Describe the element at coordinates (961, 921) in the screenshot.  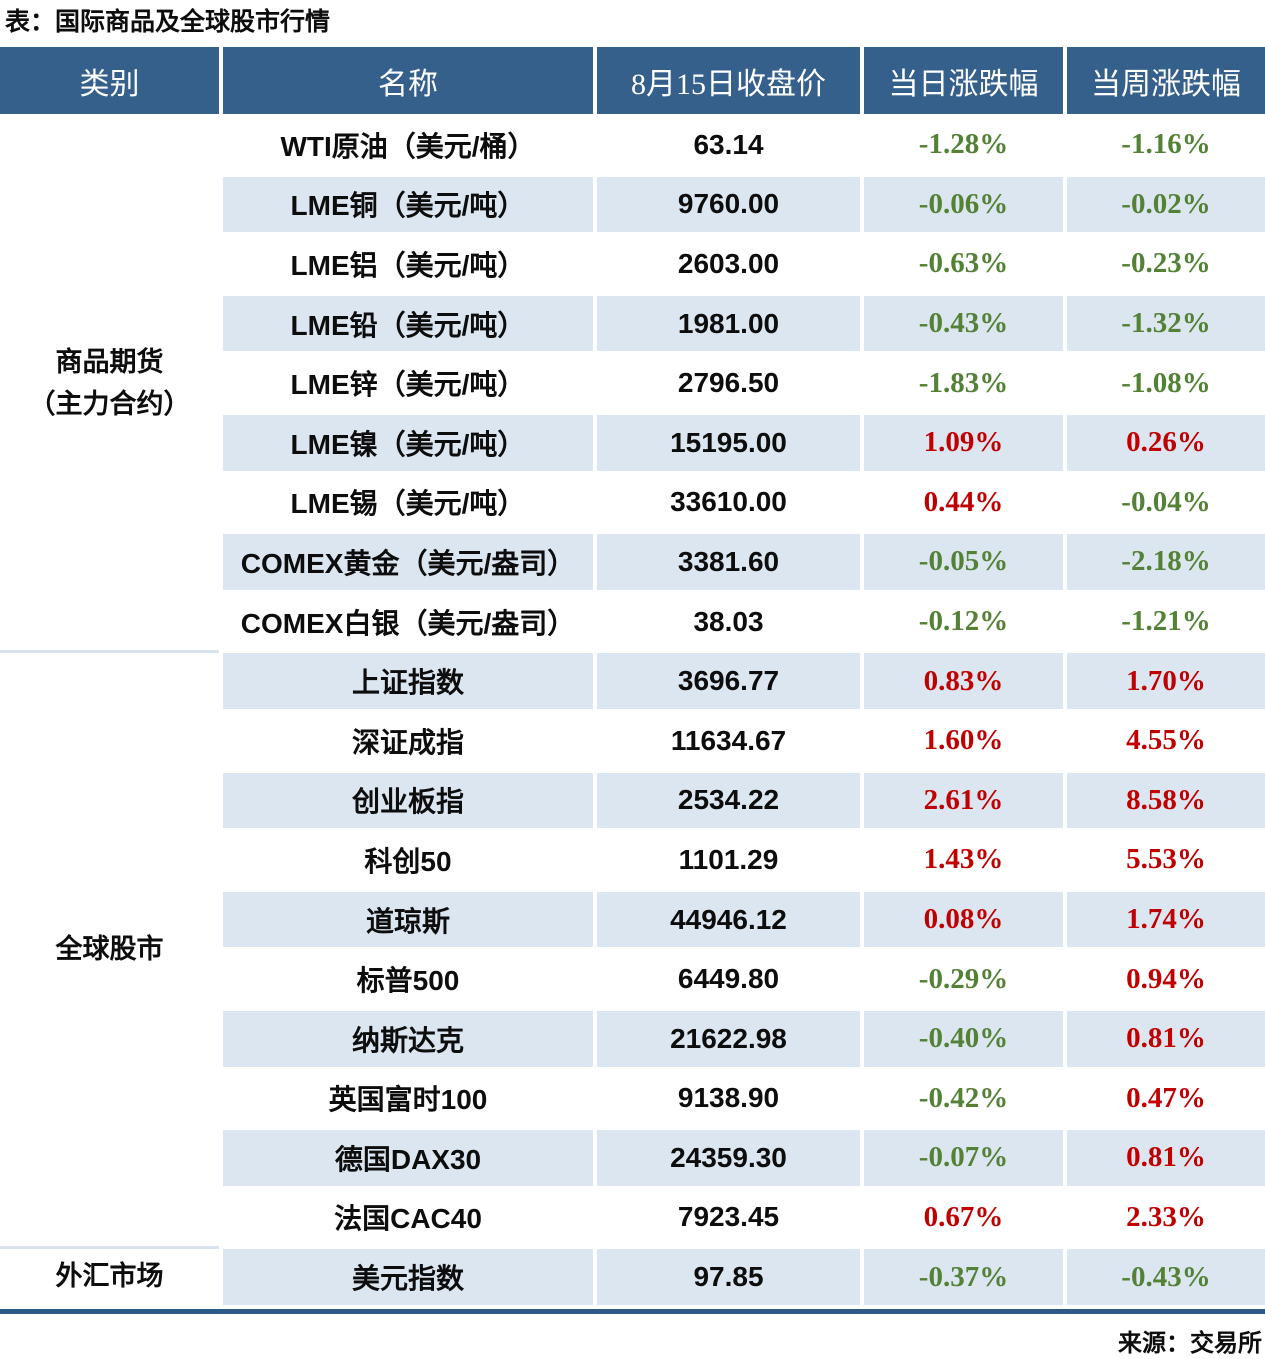
I see `daily-change-cell: 0.08%` at that location.